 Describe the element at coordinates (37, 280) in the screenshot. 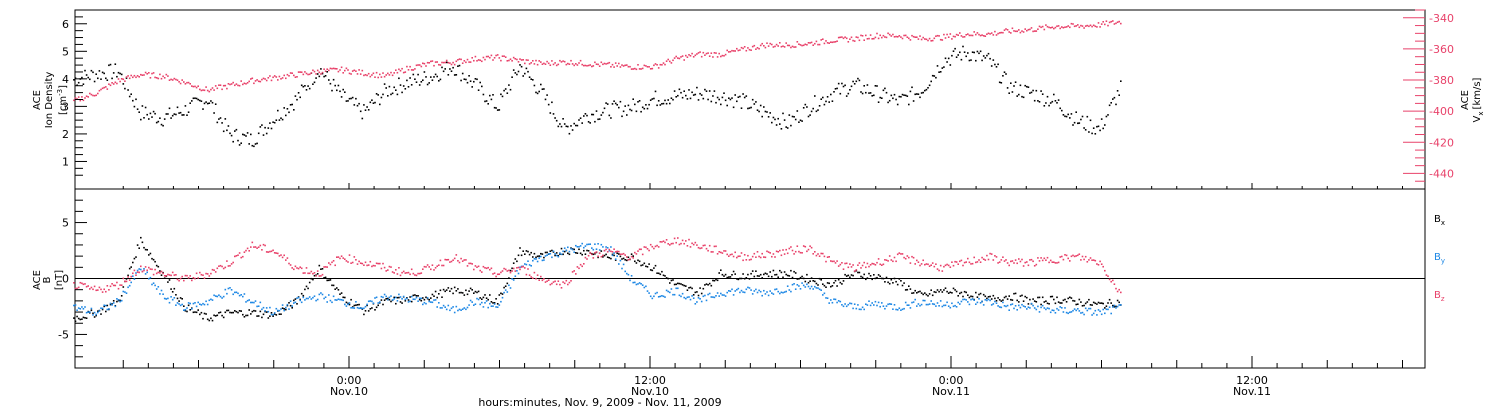

I see `ylabel-b-ace: ACE` at that location.